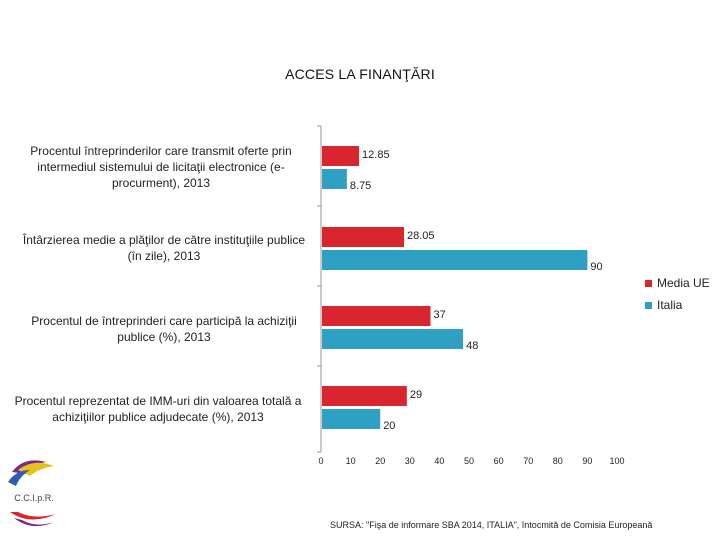  What do you see at coordinates (670, 305) in the screenshot?
I see `legend-label: Italia` at bounding box center [670, 305].